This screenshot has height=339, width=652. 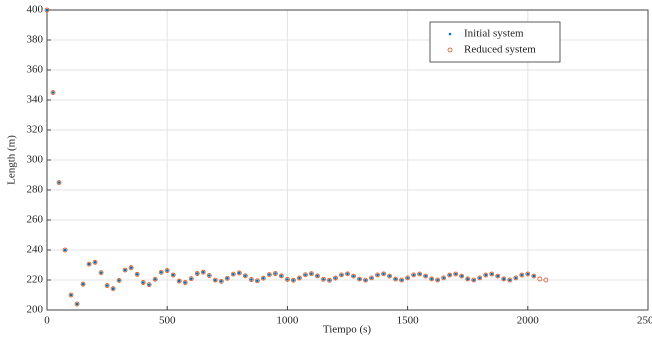 What do you see at coordinates (35, 190) in the screenshot?
I see `y-tick-label: 280` at bounding box center [35, 190].